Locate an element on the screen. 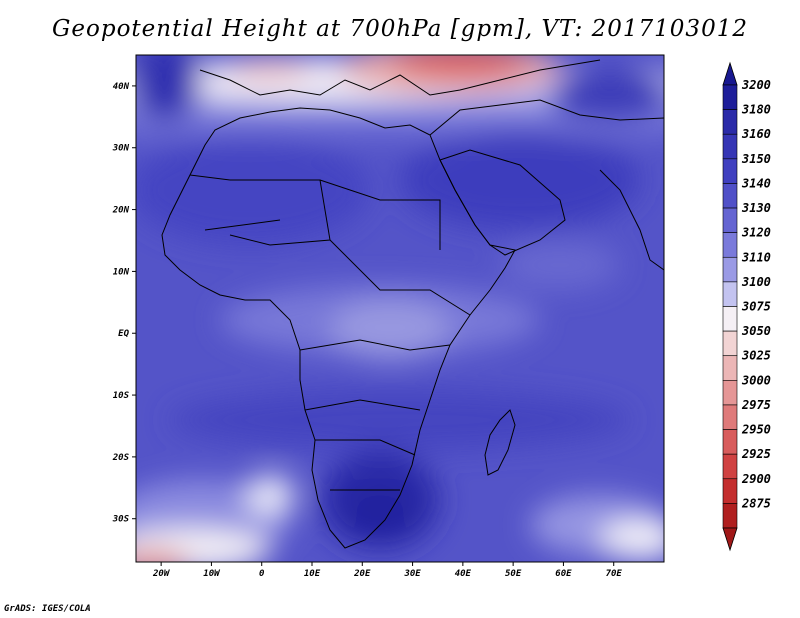 Image resolution: width=800 pixels, height=618 pixels. lon-tick-label: 60E is located at coordinates (563, 574).